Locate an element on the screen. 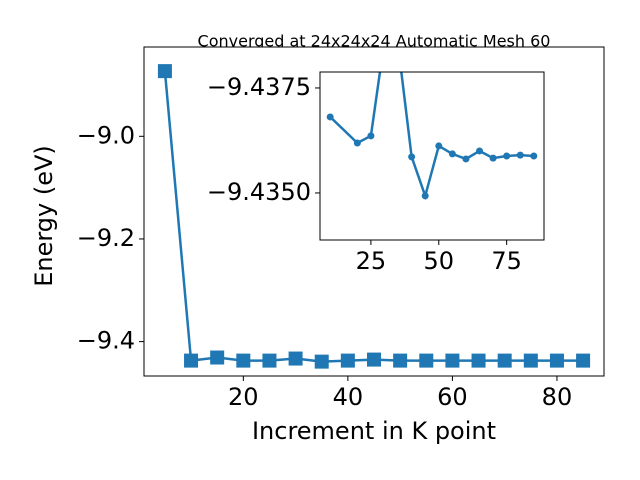 Image resolution: width=640 pixels, height=480 pixels. y-tick-label: −9.4 is located at coordinates (106, 341).